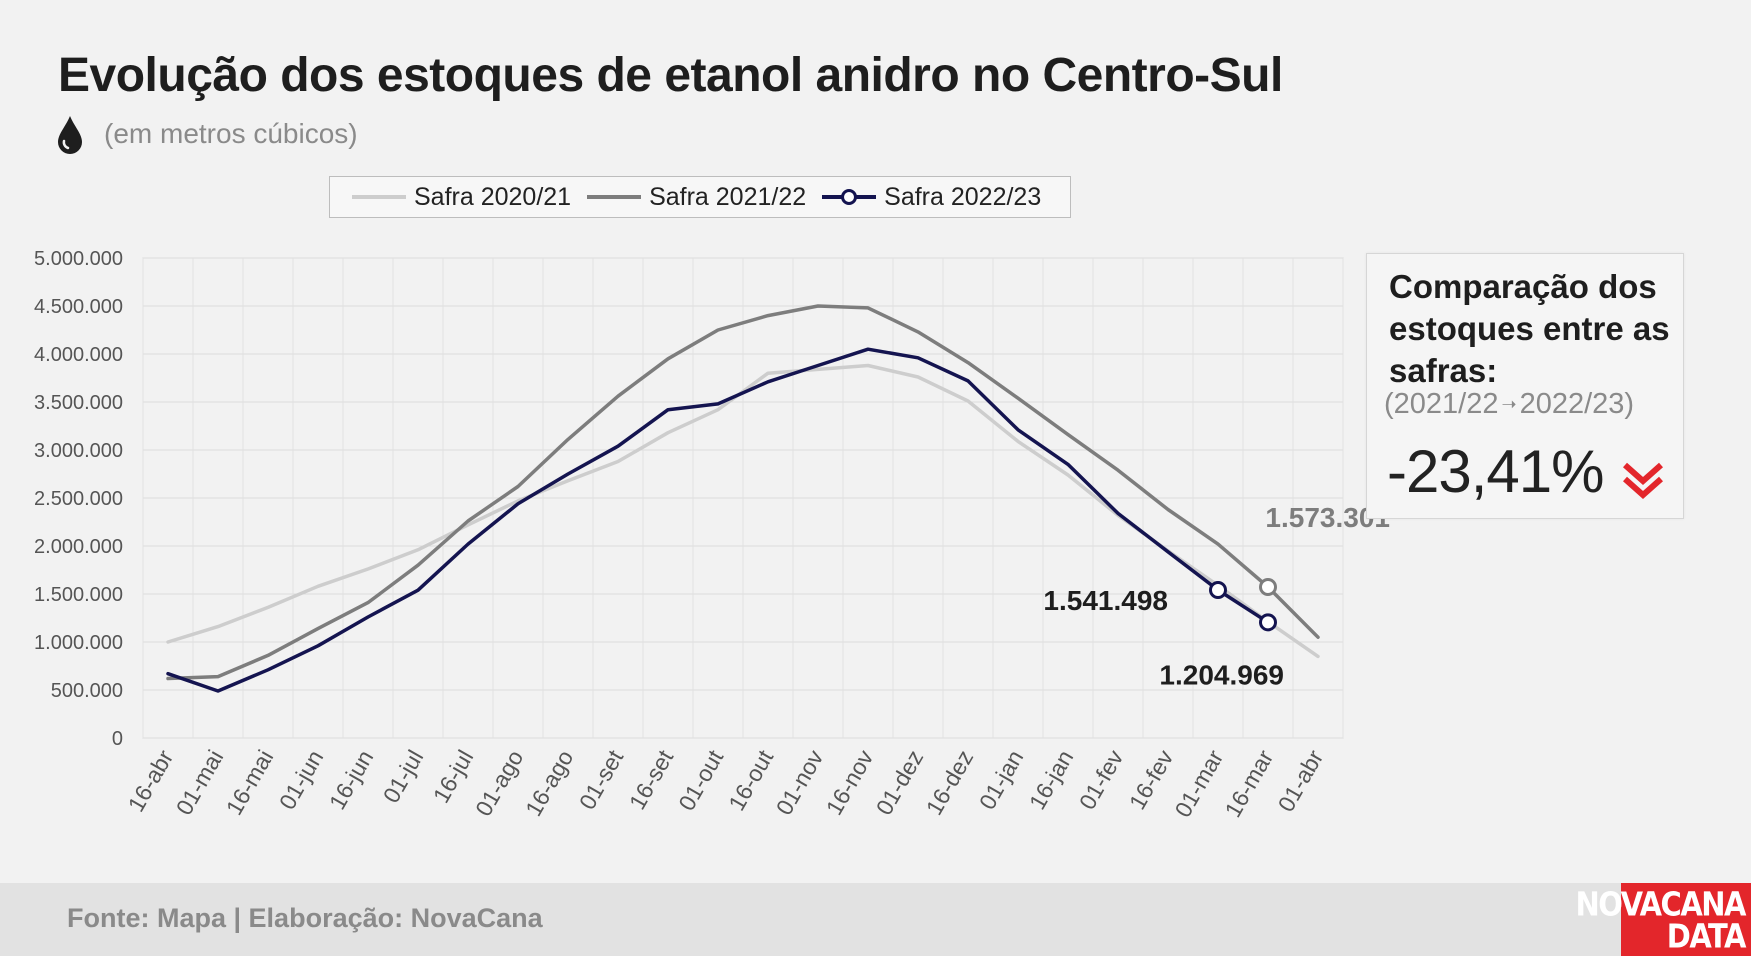 This screenshot has height=956, width=1751. I want to click on y-tick-label: 2.500.000, so click(78, 499).